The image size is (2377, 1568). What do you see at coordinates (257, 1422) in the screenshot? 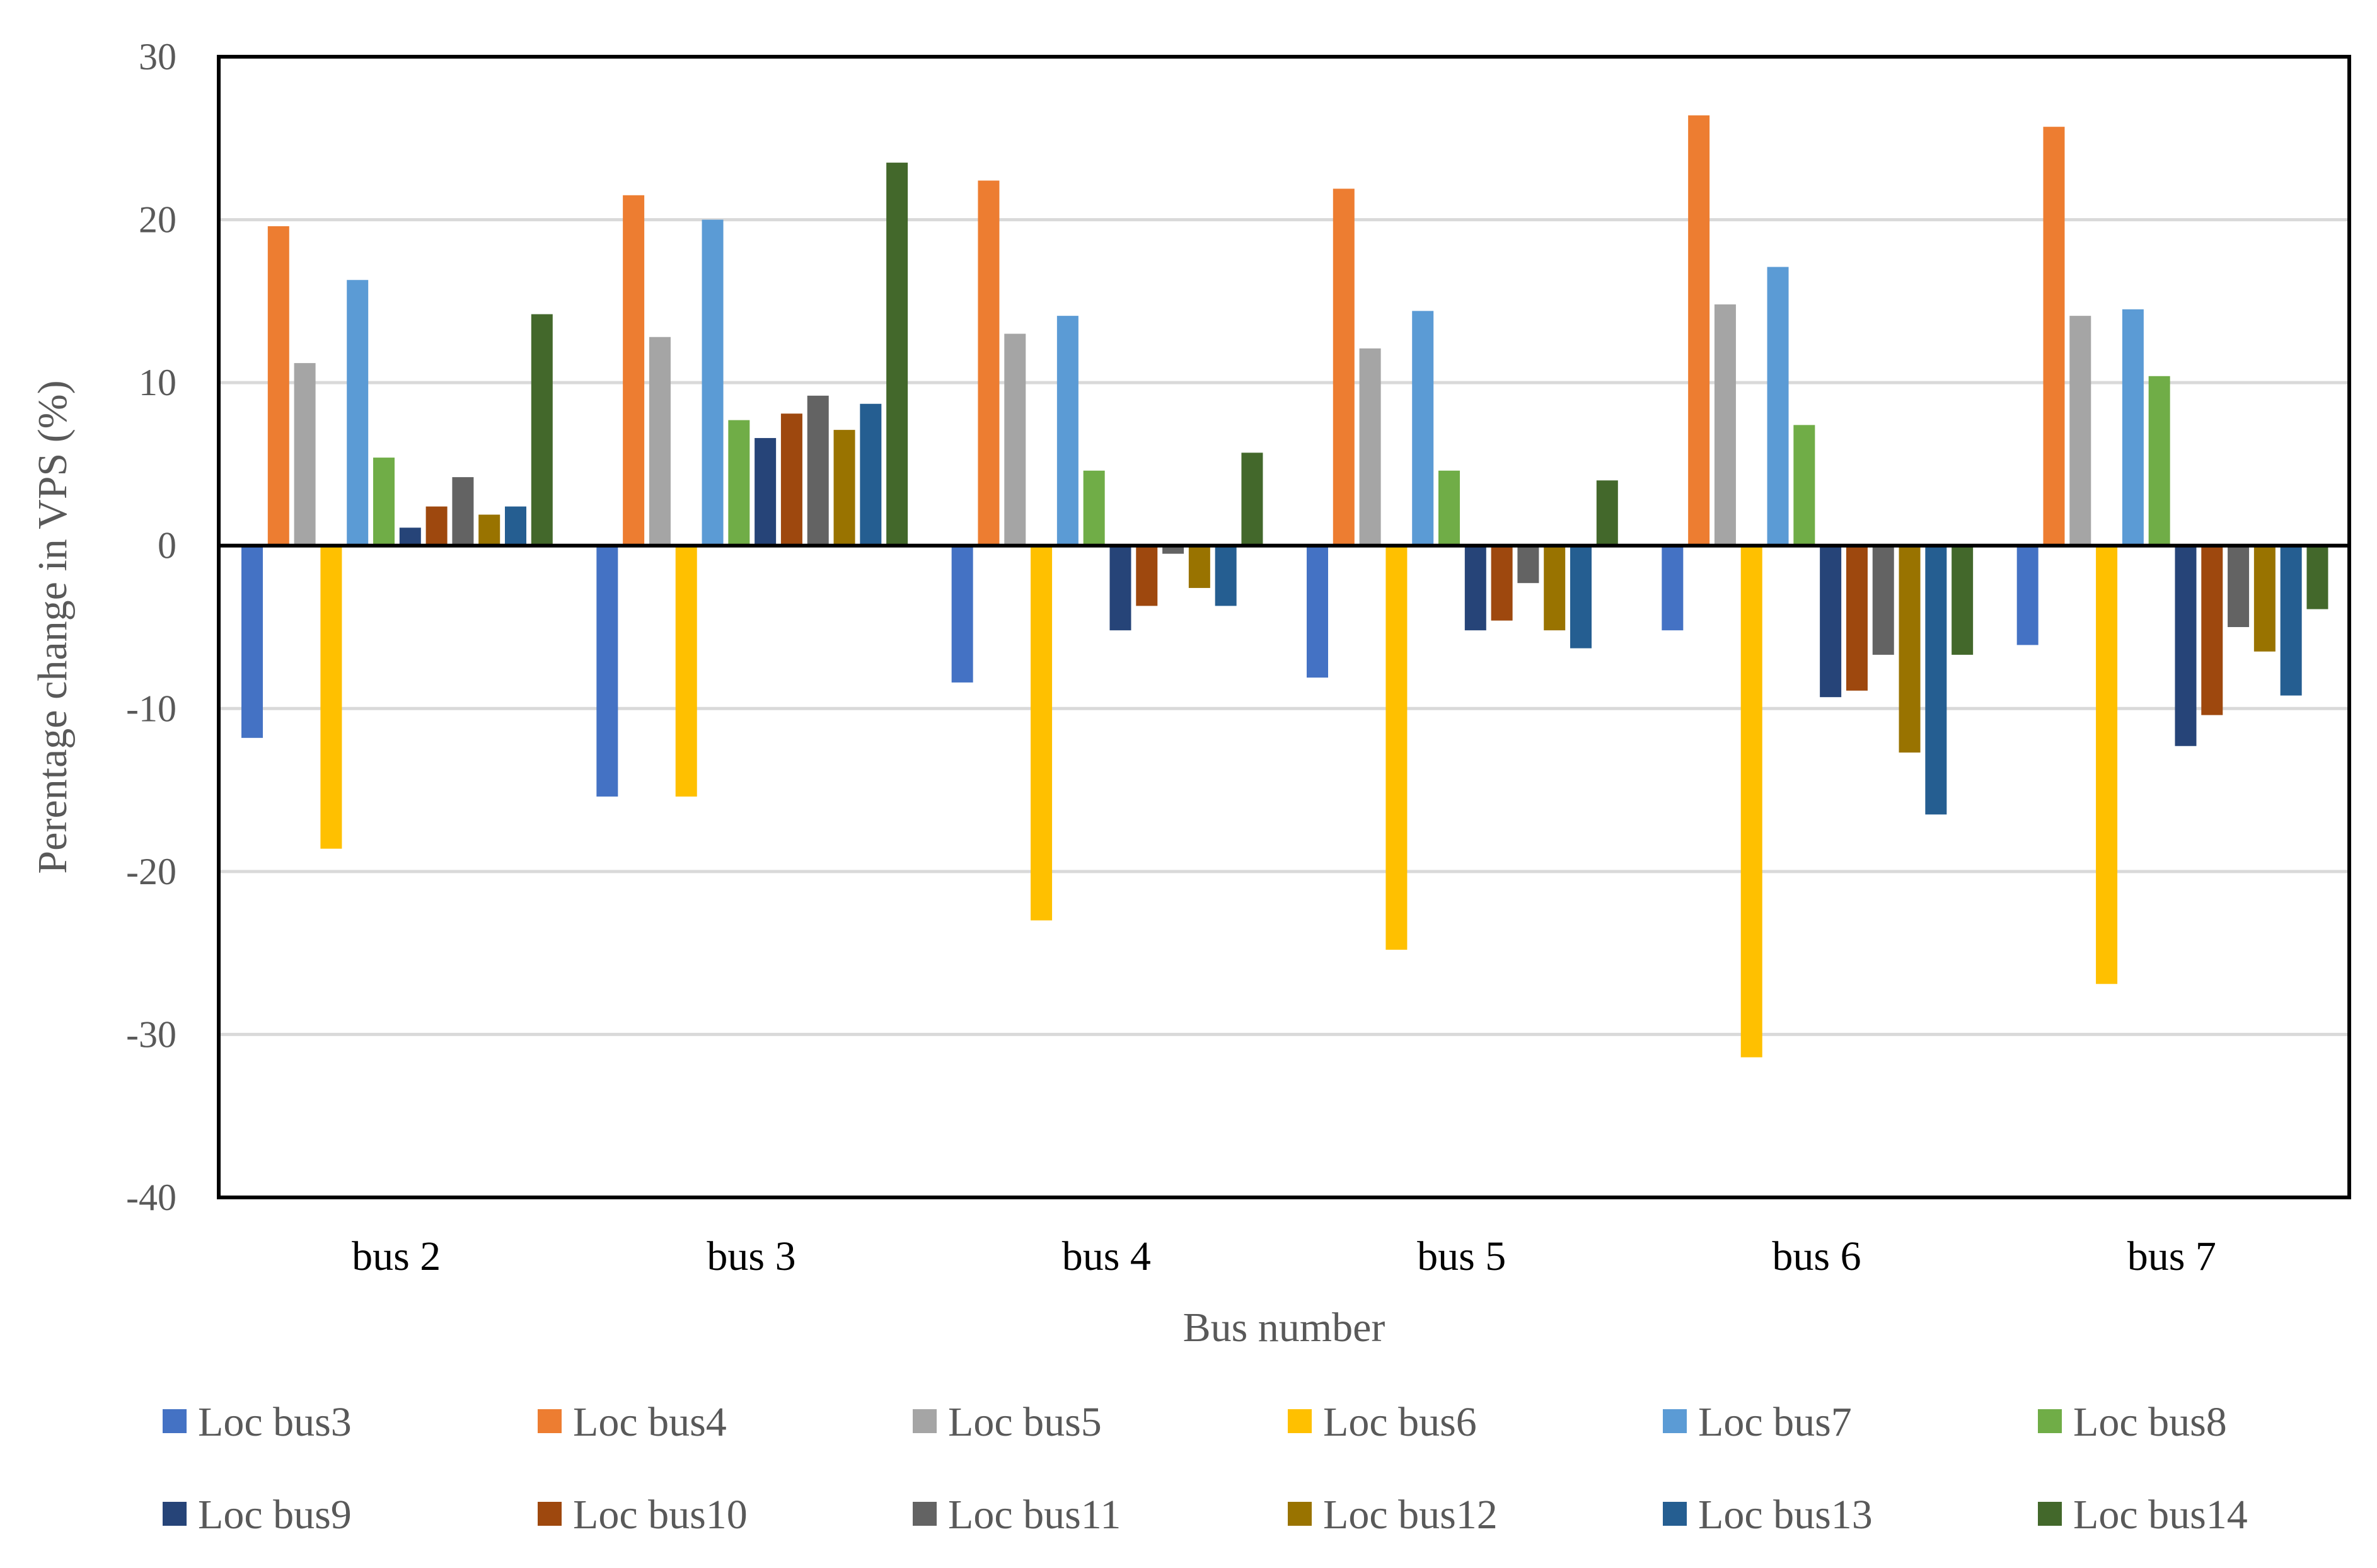
I see `legend-item: Loc bus3` at bounding box center [257, 1422].